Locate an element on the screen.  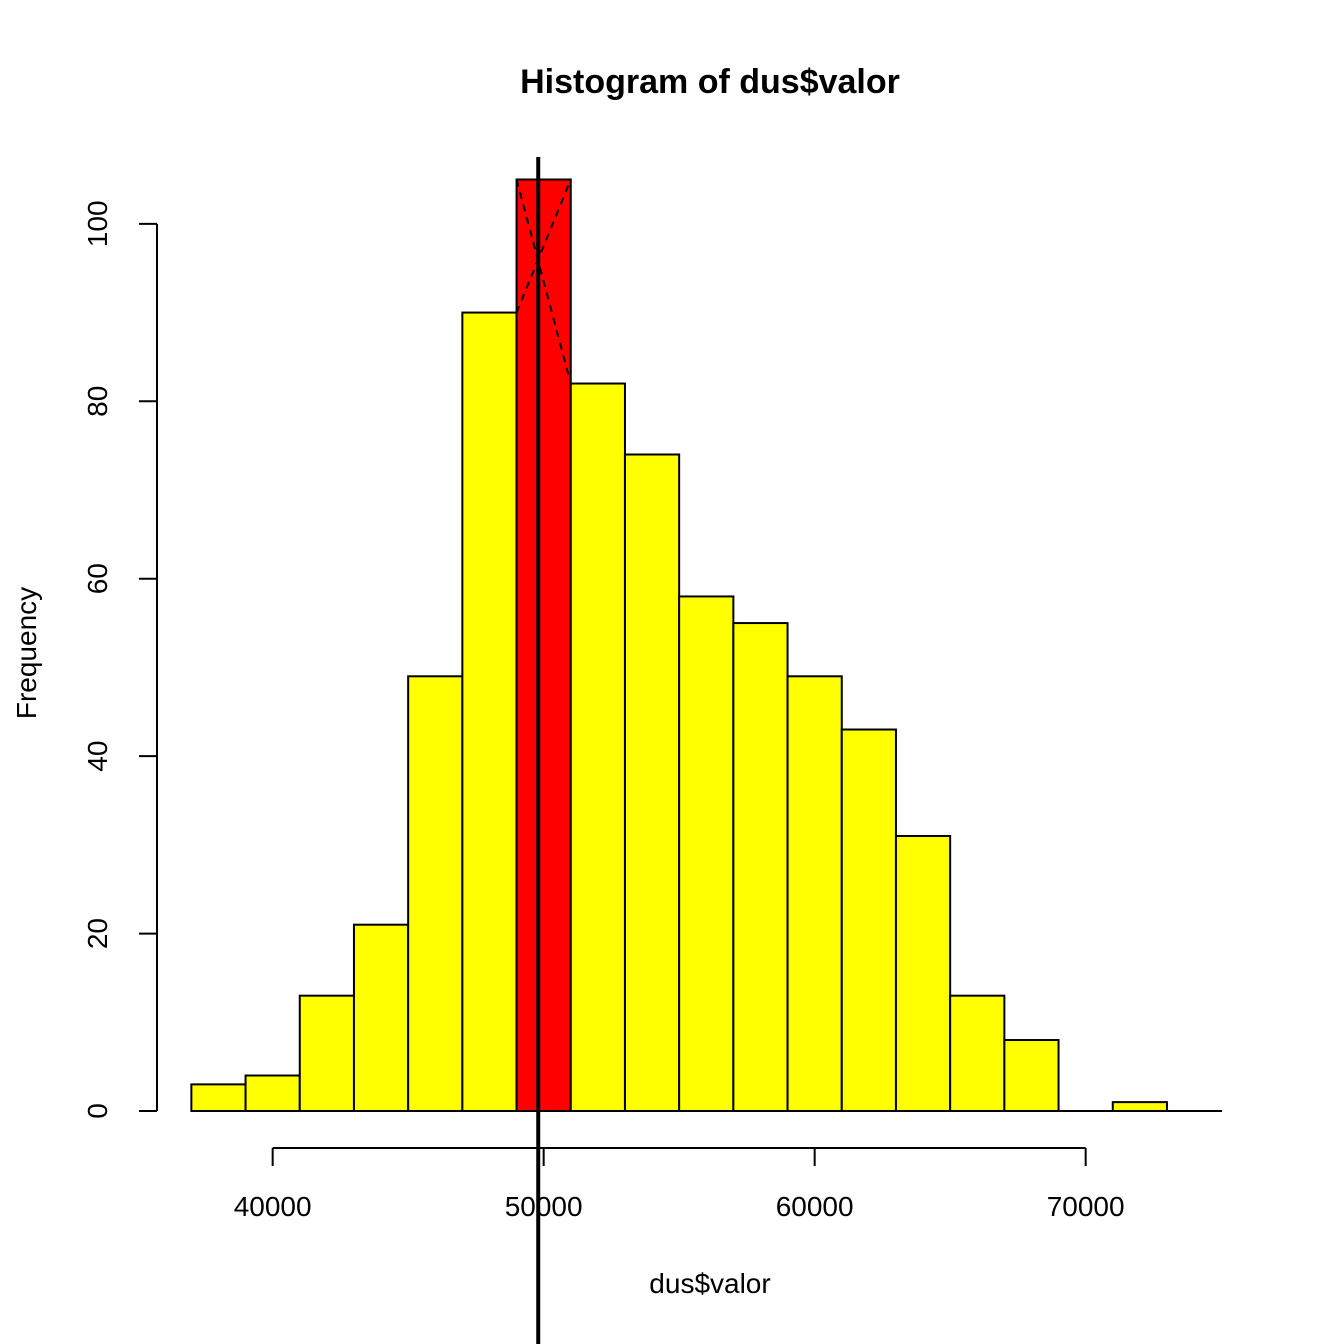
y-tick-label: 60 is located at coordinates (97, 578).